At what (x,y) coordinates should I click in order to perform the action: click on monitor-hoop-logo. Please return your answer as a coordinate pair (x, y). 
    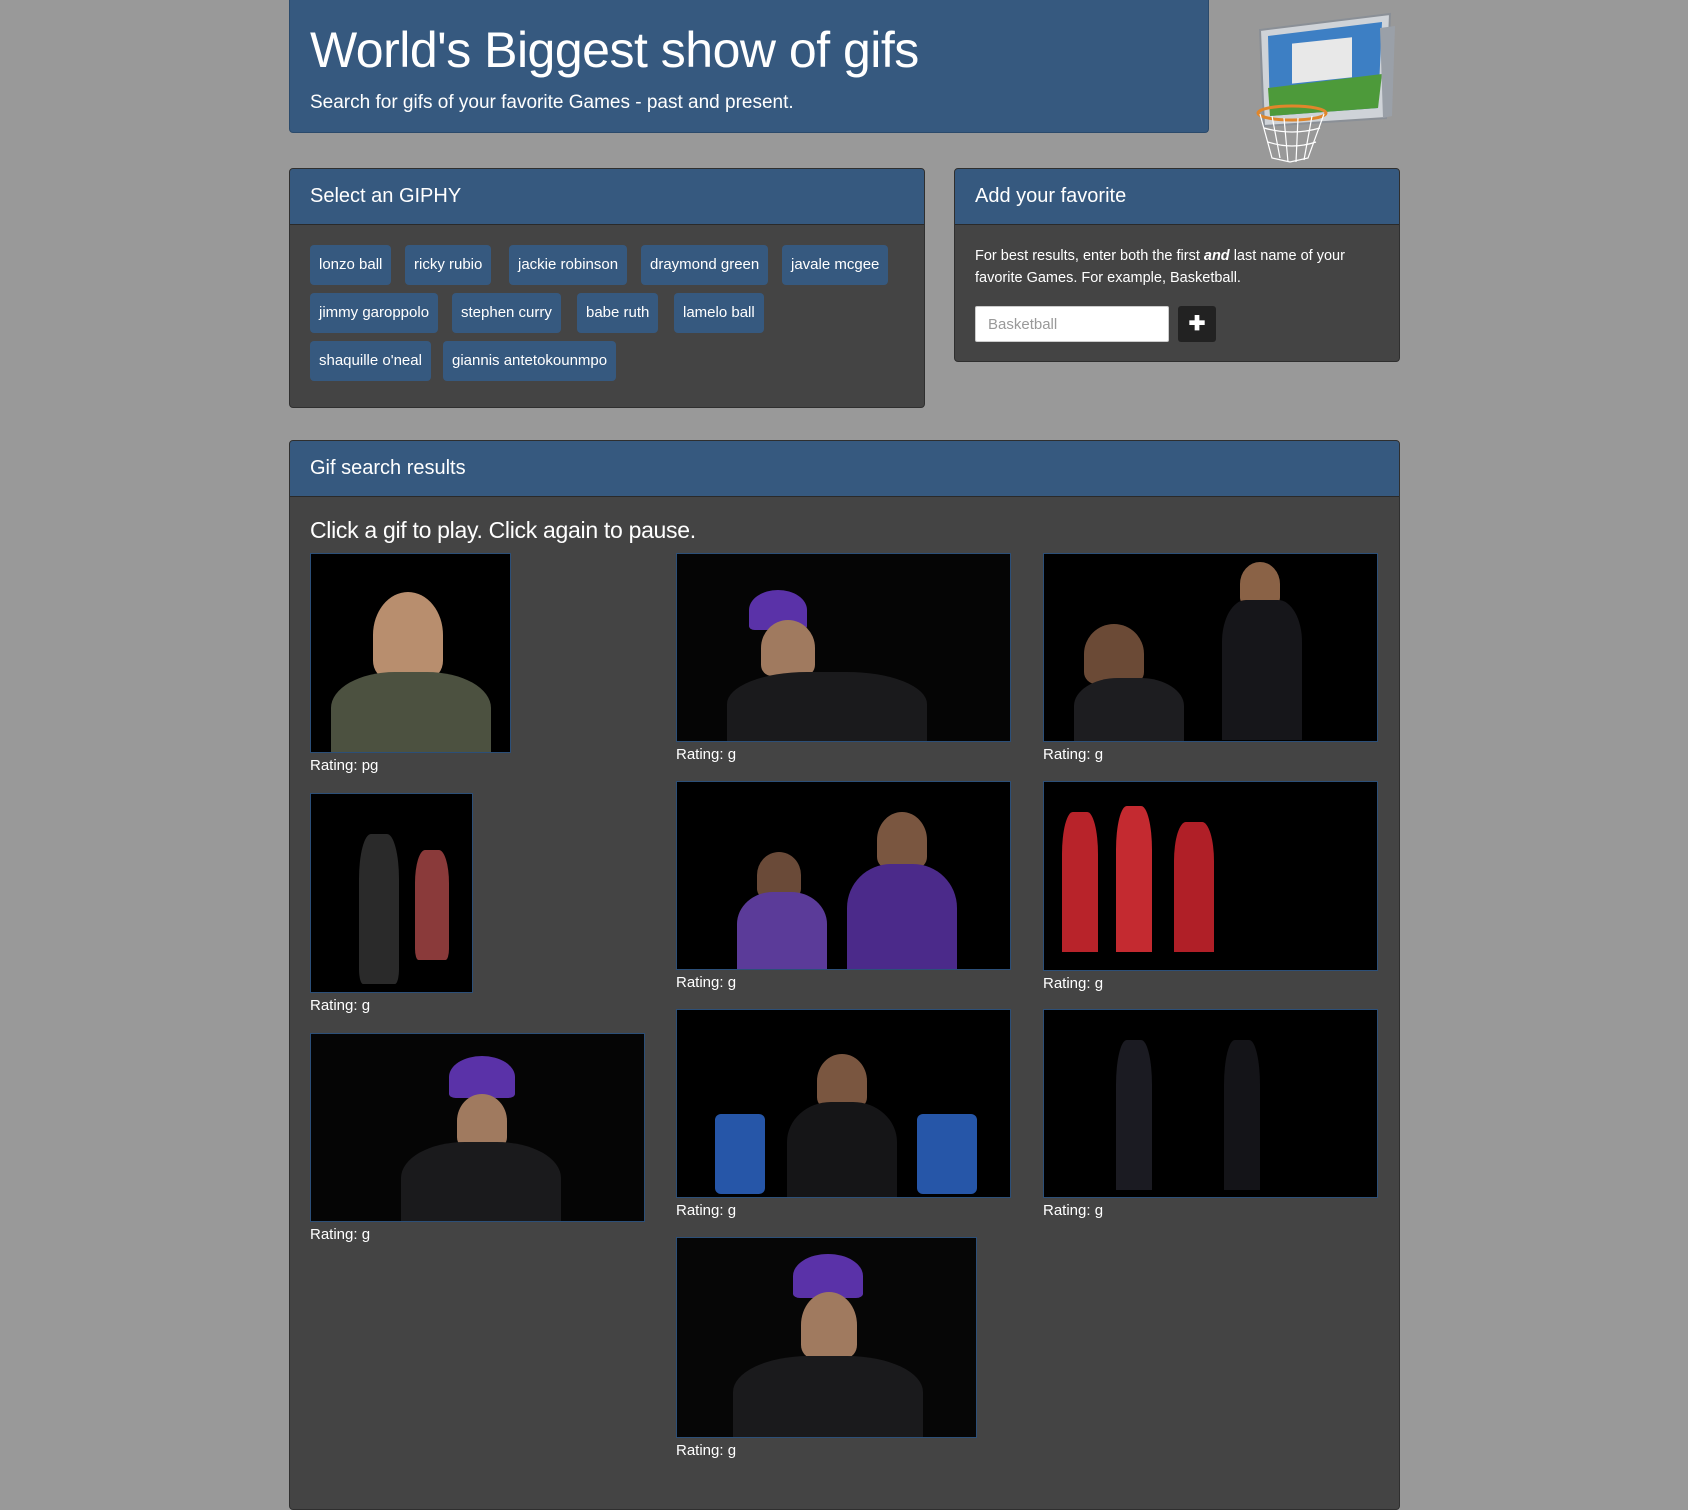
    Looking at the image, I should click on (1325, 87).